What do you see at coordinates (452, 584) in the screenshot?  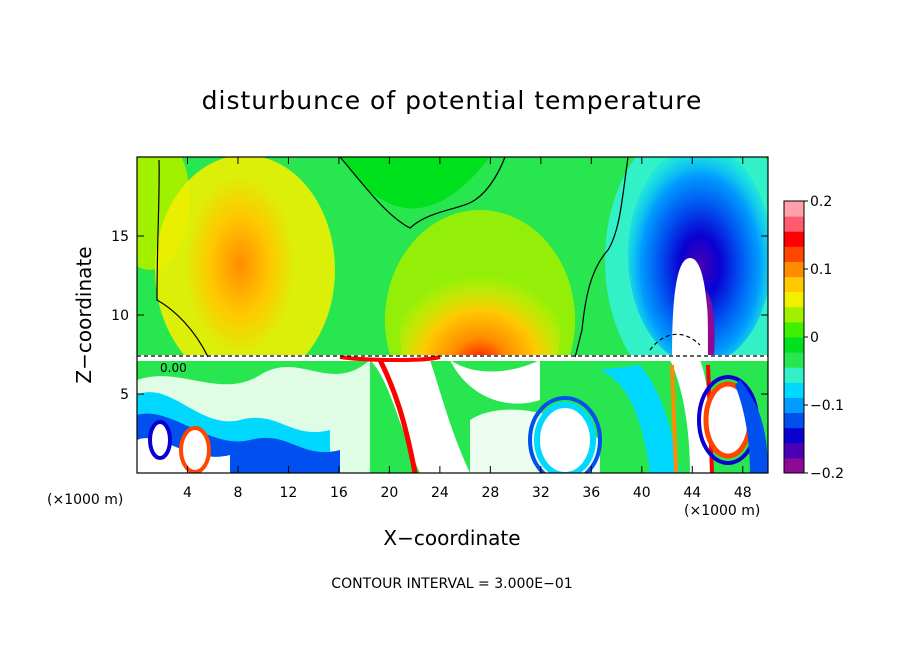 I see `contour-interval-label: CONTOUR INTERVAL = 3.000E−01` at bounding box center [452, 584].